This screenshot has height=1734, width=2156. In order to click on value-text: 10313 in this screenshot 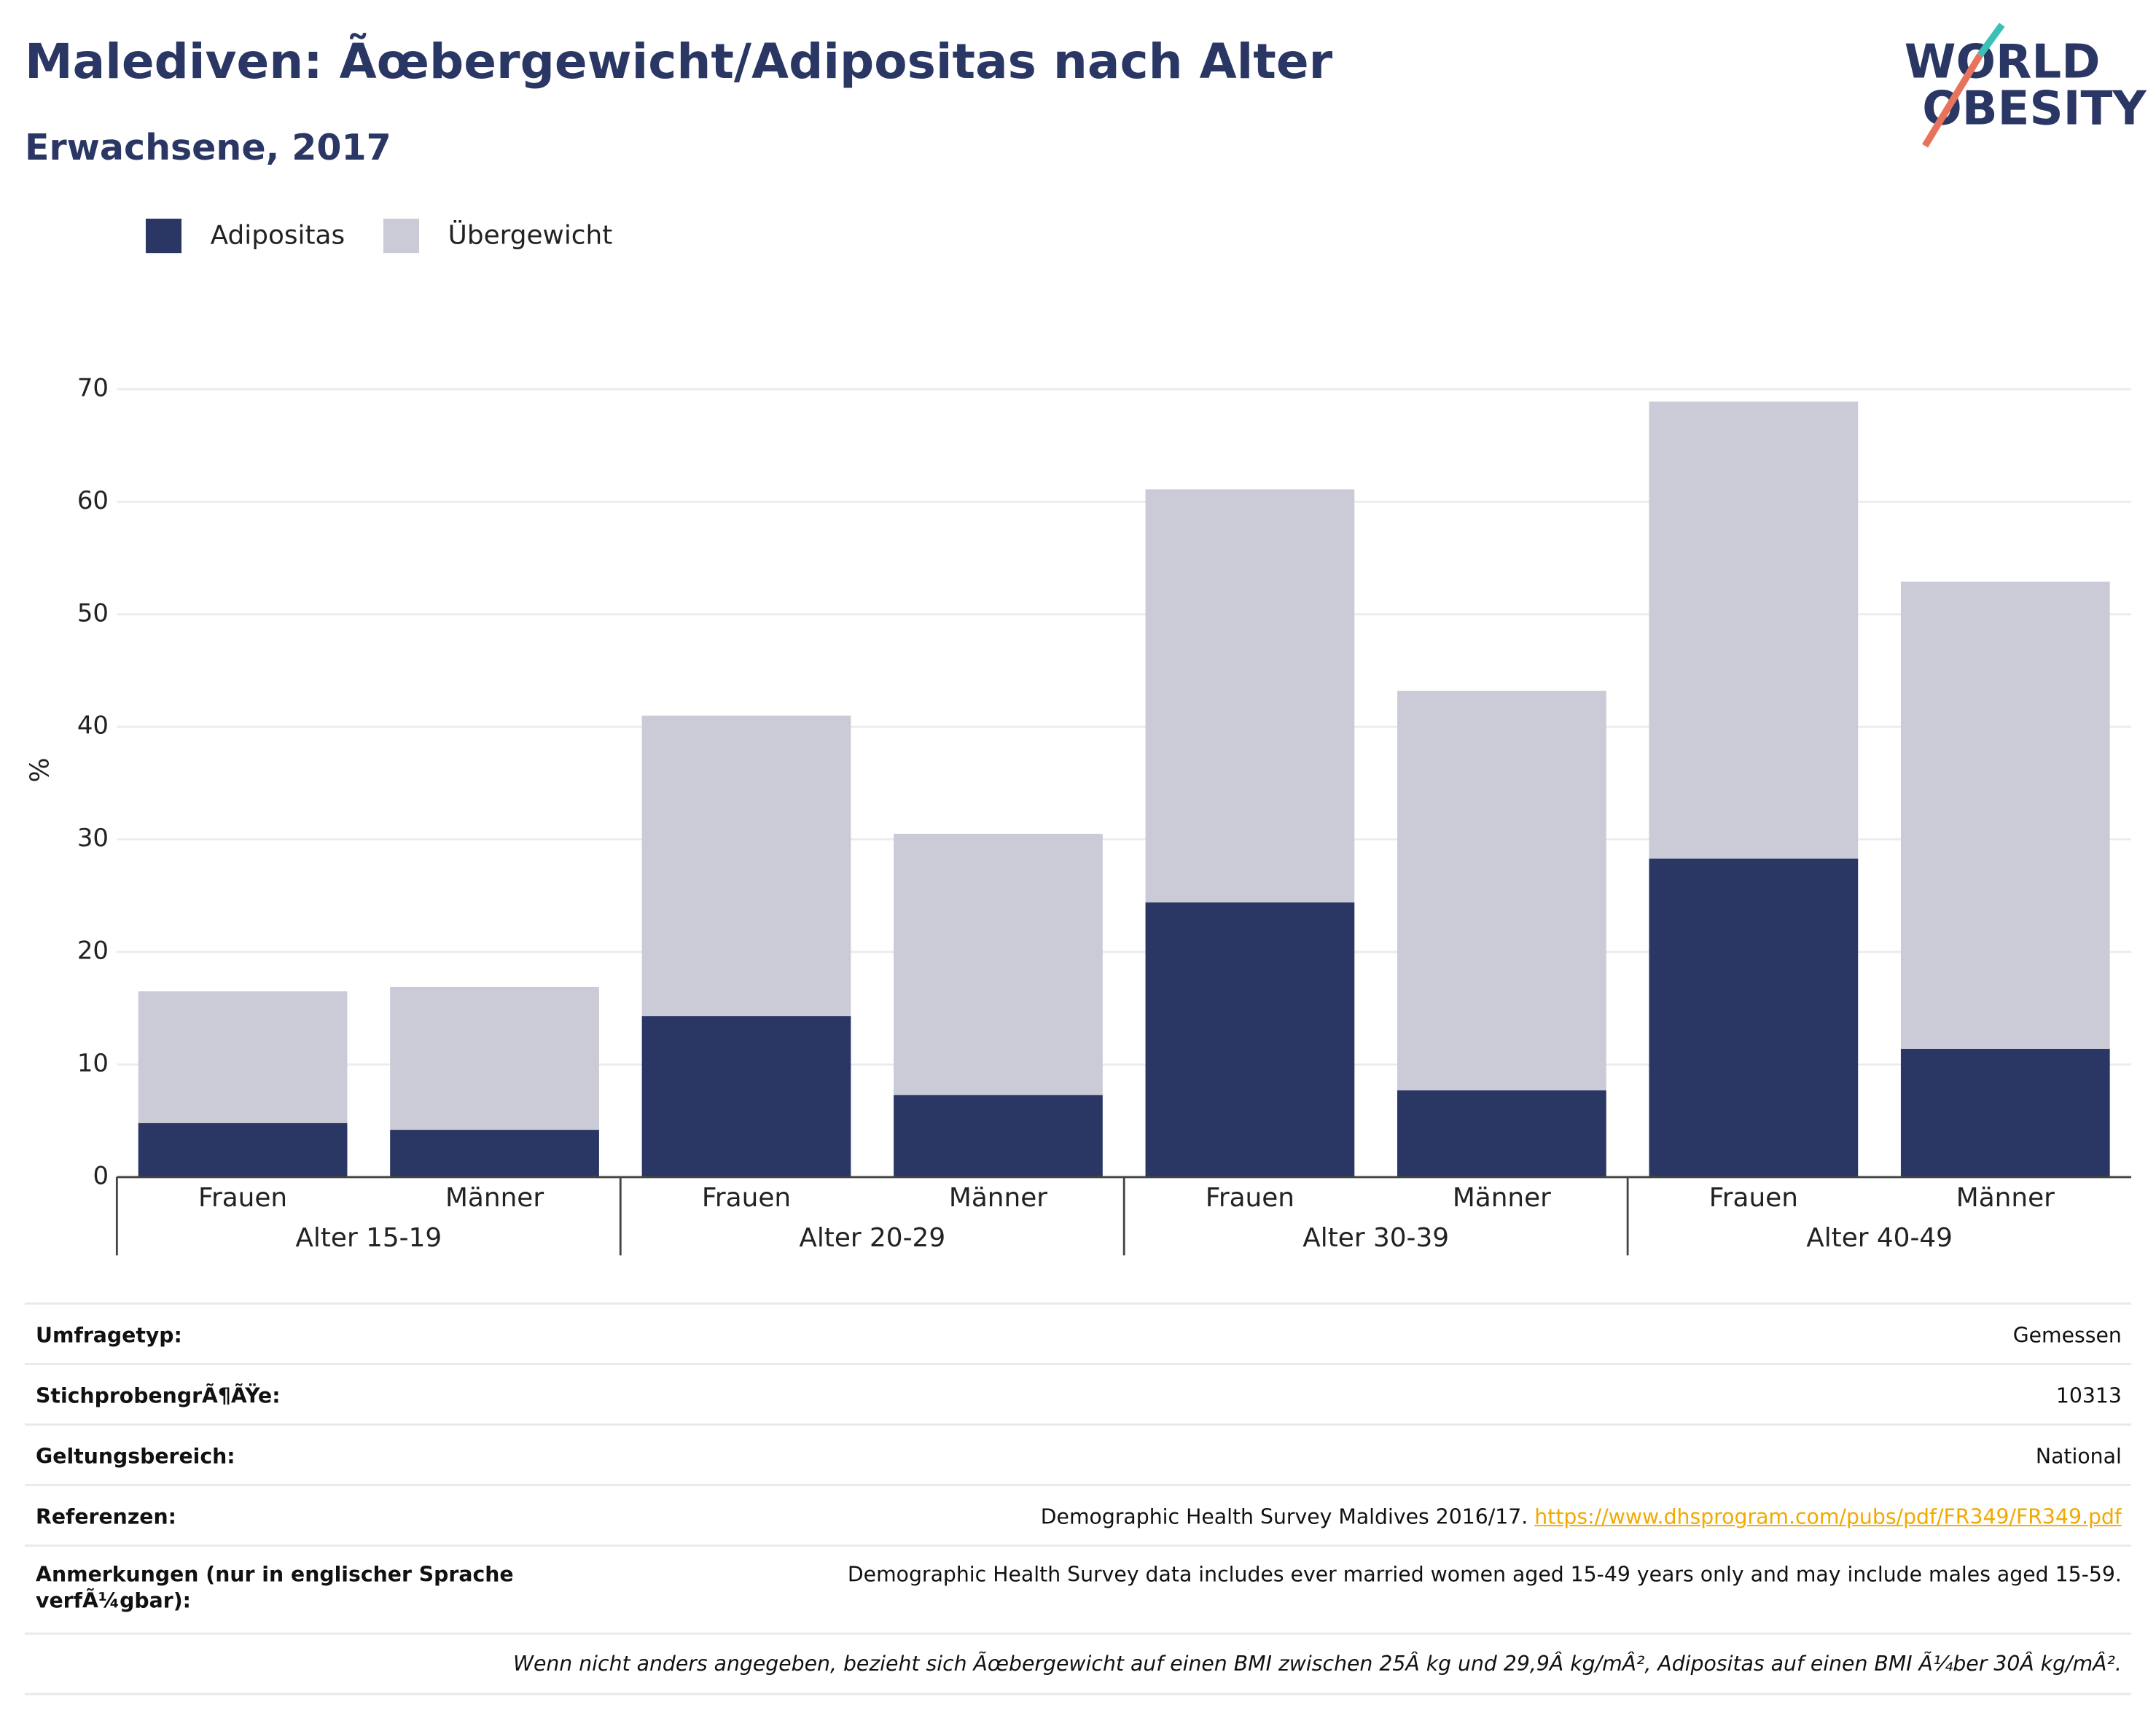, I will do `click(2089, 1395)`.